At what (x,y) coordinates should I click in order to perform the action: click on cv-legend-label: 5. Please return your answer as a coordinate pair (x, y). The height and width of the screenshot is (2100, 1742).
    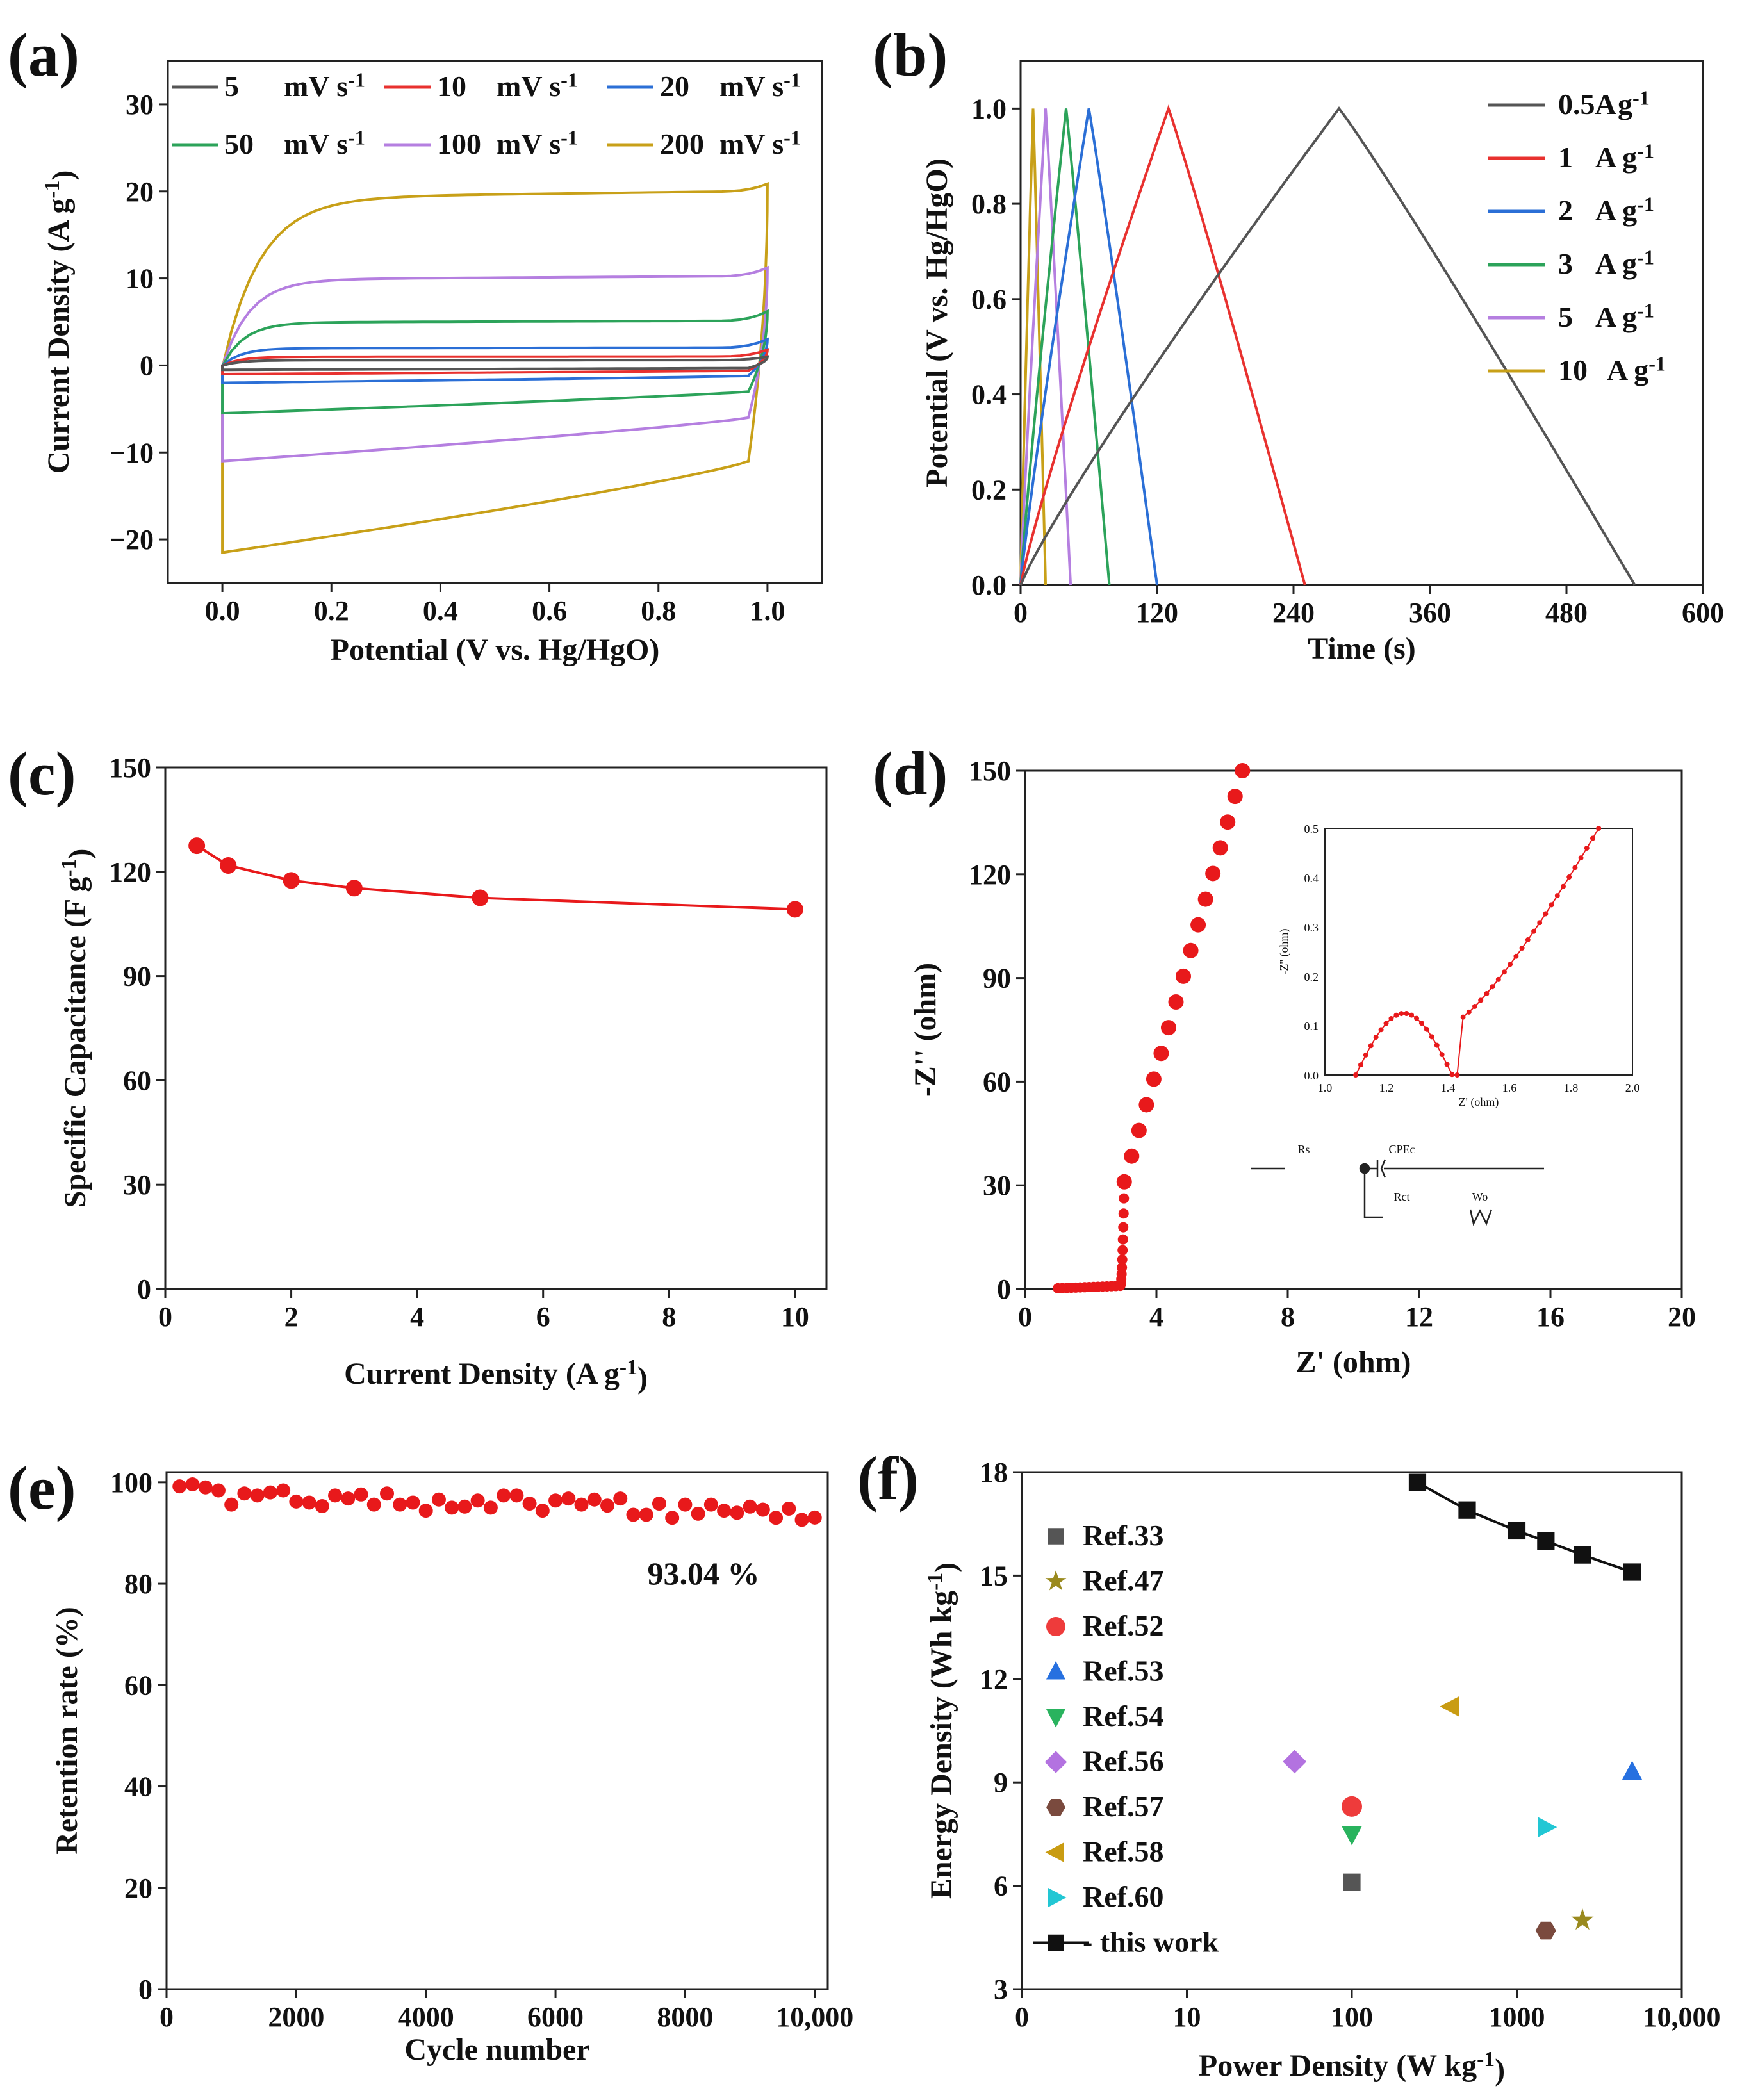
    Looking at the image, I should click on (231, 86).